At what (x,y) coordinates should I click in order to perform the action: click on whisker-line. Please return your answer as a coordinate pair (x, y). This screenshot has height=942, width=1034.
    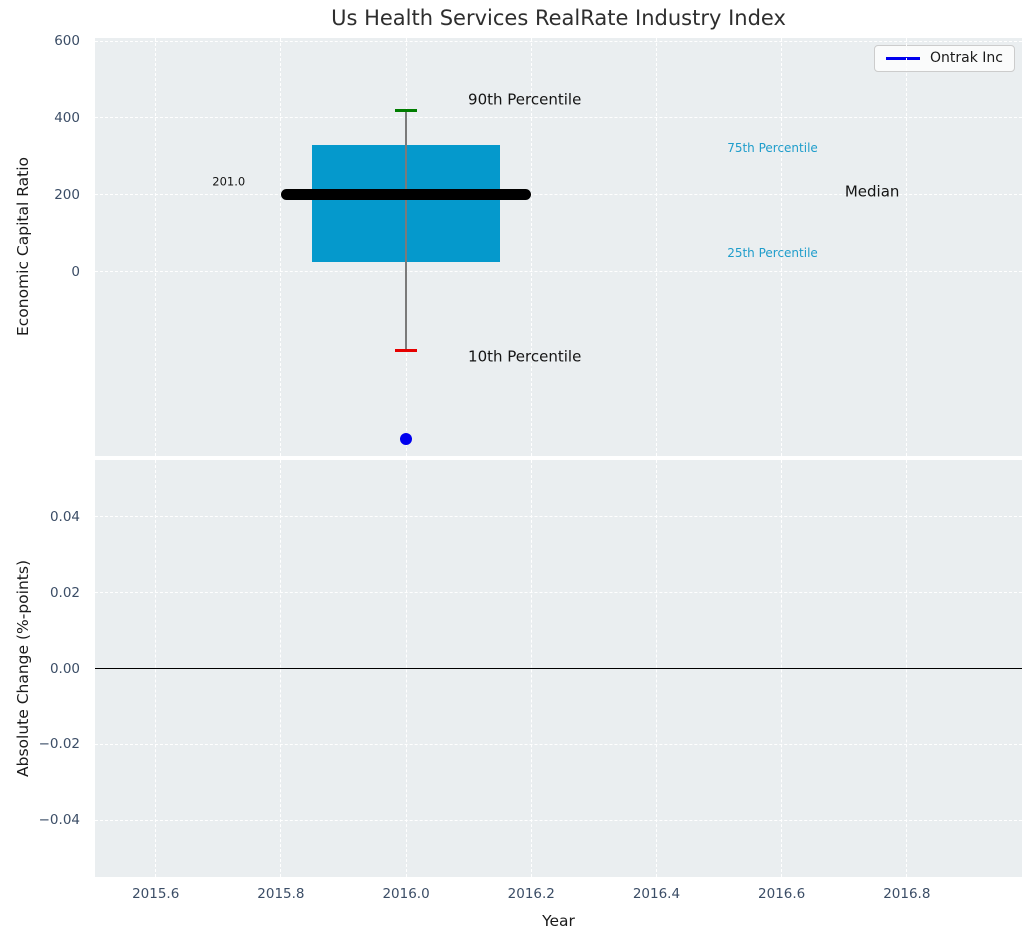
    Looking at the image, I should click on (406, 230).